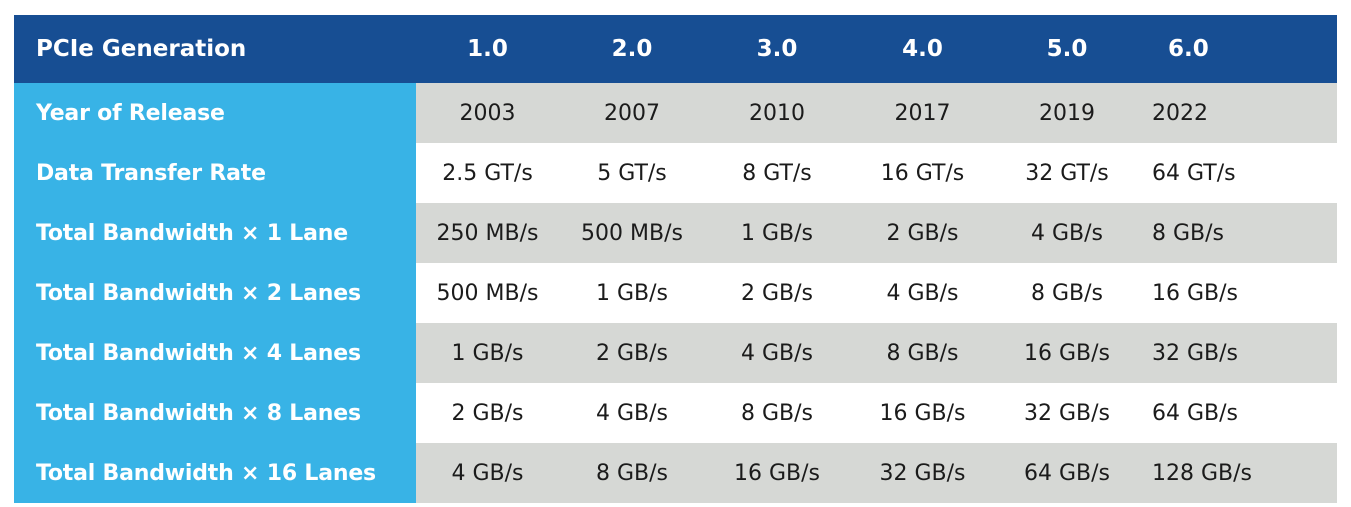 The width and height of the screenshot is (1351, 507). I want to click on table-cell: 8 GT/s, so click(777, 173).